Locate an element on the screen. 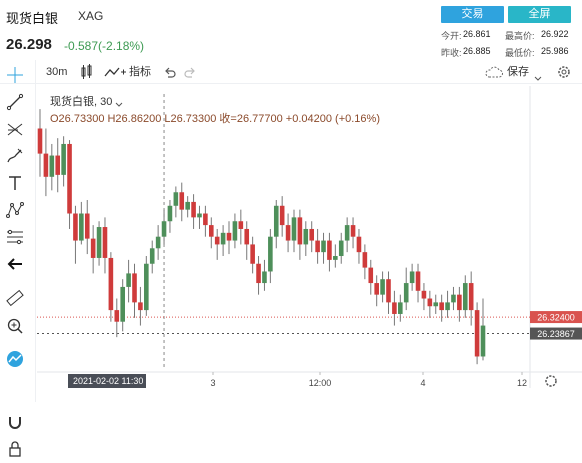 The width and height of the screenshot is (582, 463). trade-button: 交易 is located at coordinates (472, 14).